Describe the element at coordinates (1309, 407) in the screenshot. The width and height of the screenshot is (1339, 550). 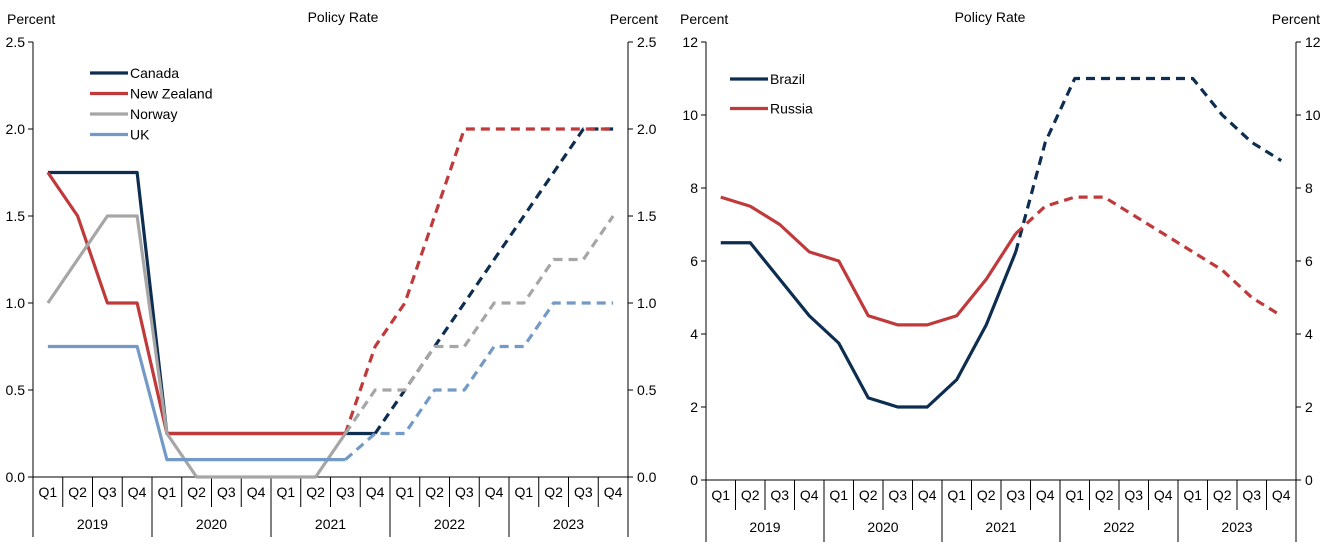
I see `y-tick-label-right: 2` at that location.